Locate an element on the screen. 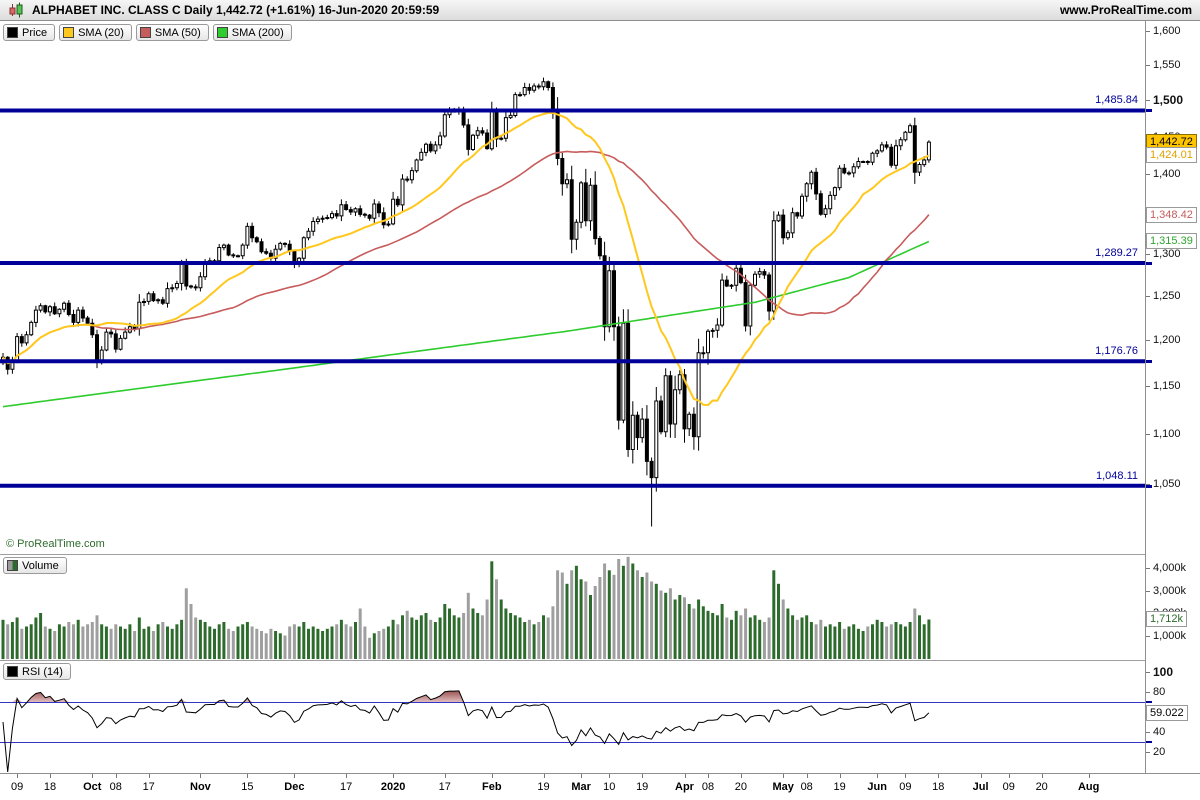 This screenshot has width=1200, height=800. sma20-value-box: 1,424.01 is located at coordinates (1171, 155).